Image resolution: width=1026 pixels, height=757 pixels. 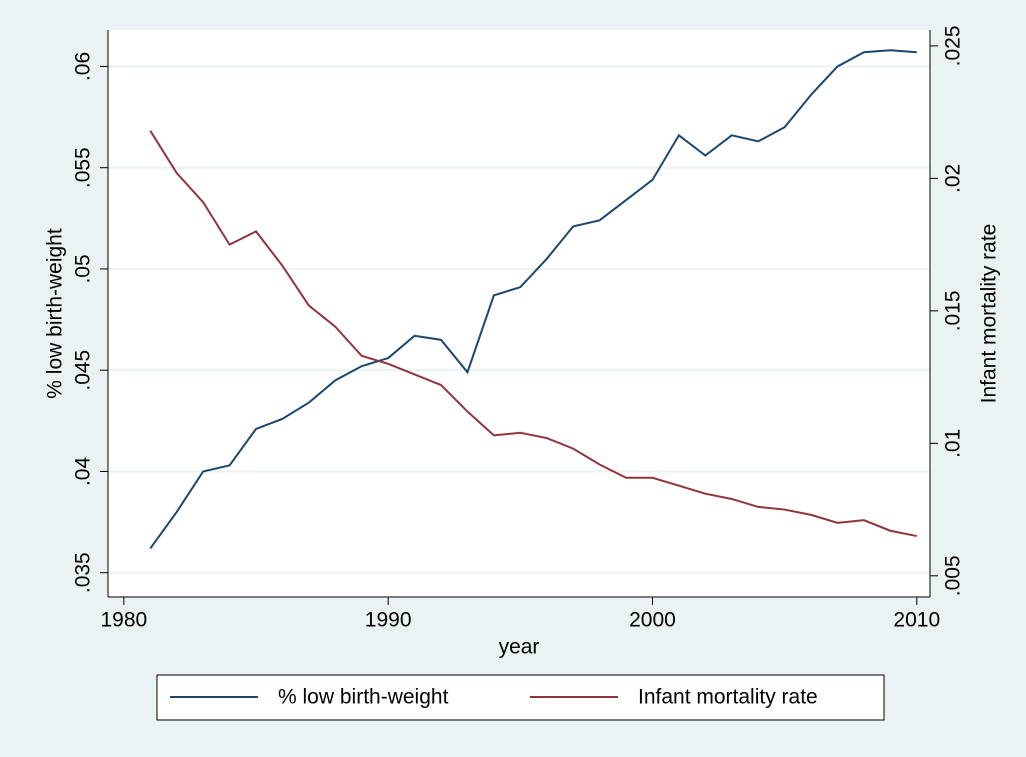 What do you see at coordinates (388, 620) in the screenshot?
I see `x-tick-label: 1990` at bounding box center [388, 620].